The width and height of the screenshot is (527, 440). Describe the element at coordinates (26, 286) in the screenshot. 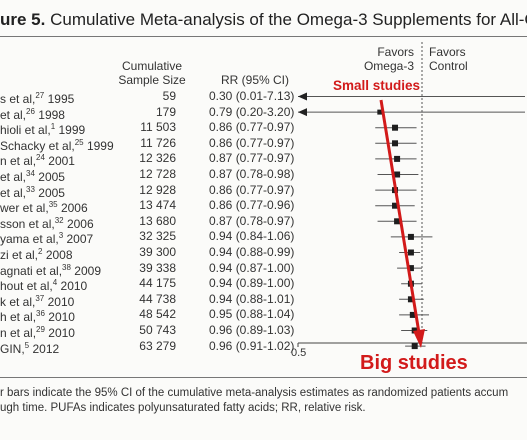

I see `study-name: hout et al,` at that location.